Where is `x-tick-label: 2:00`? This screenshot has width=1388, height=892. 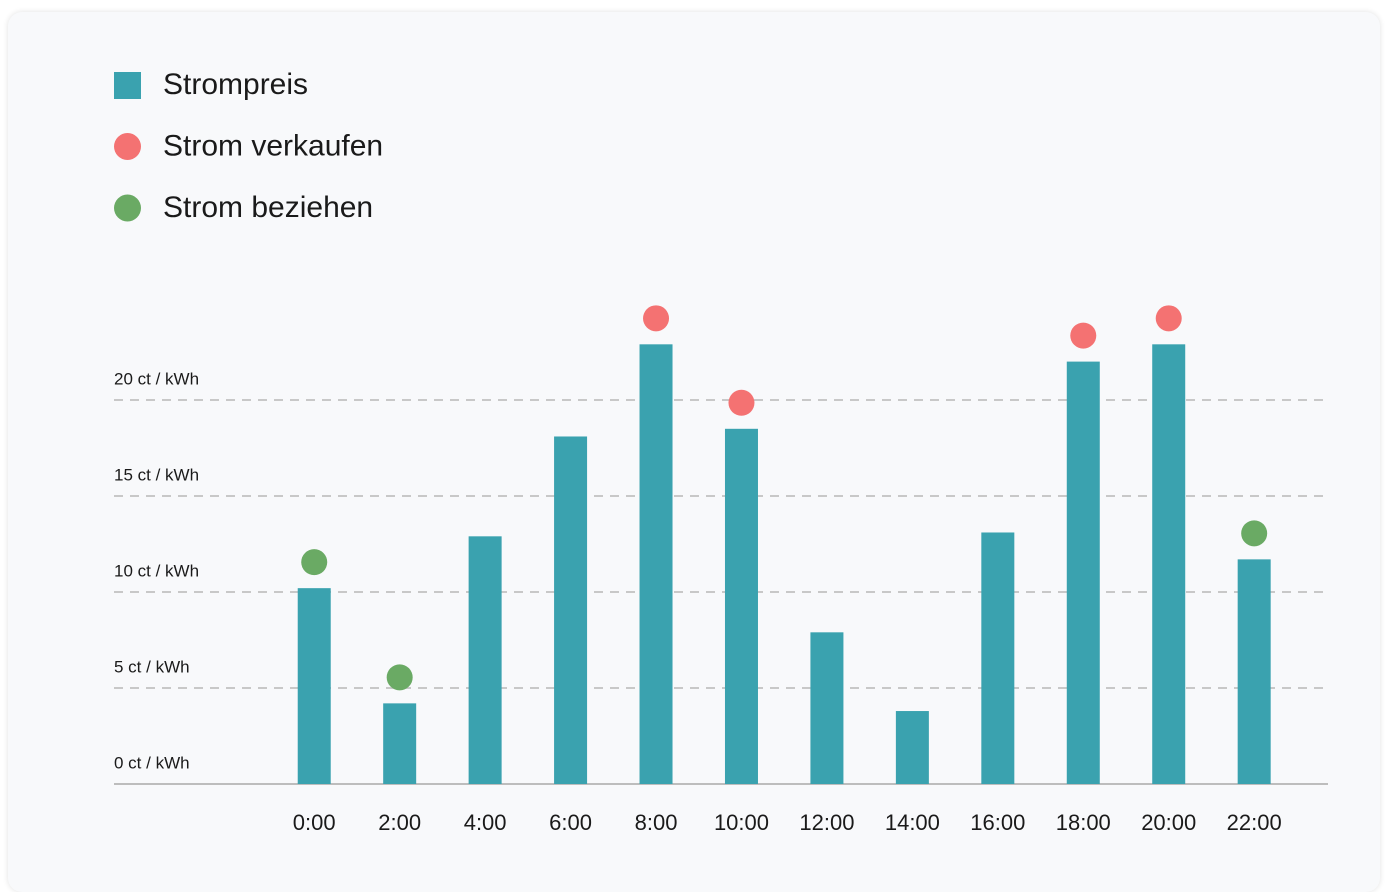 x-tick-label: 2:00 is located at coordinates (399, 822).